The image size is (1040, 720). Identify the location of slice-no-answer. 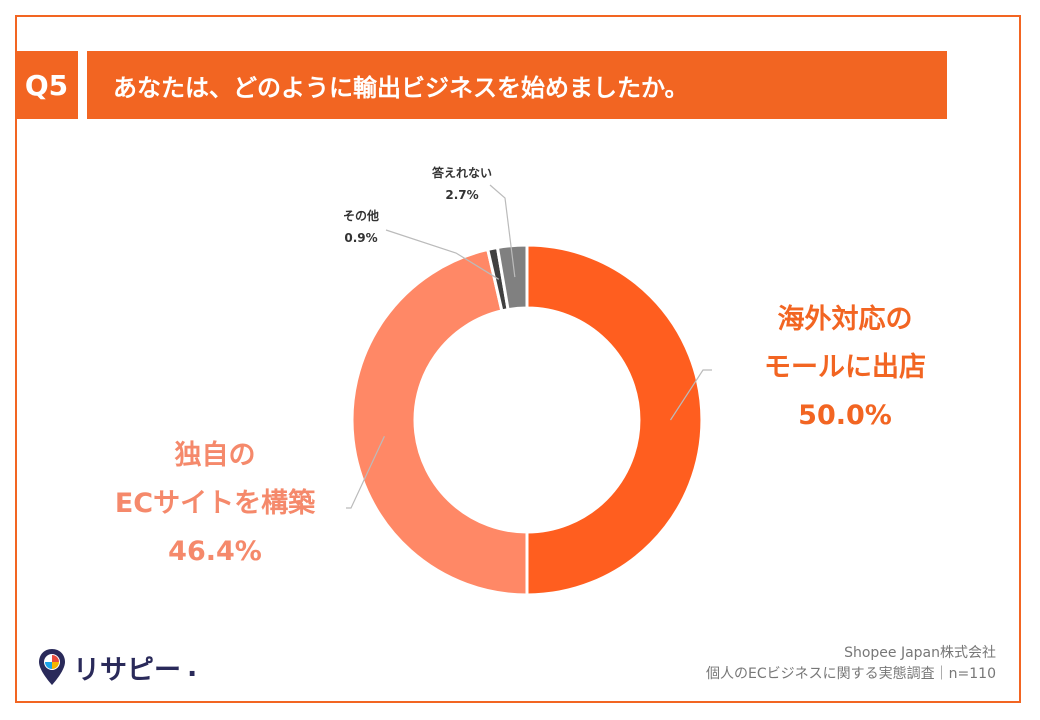
(512, 277).